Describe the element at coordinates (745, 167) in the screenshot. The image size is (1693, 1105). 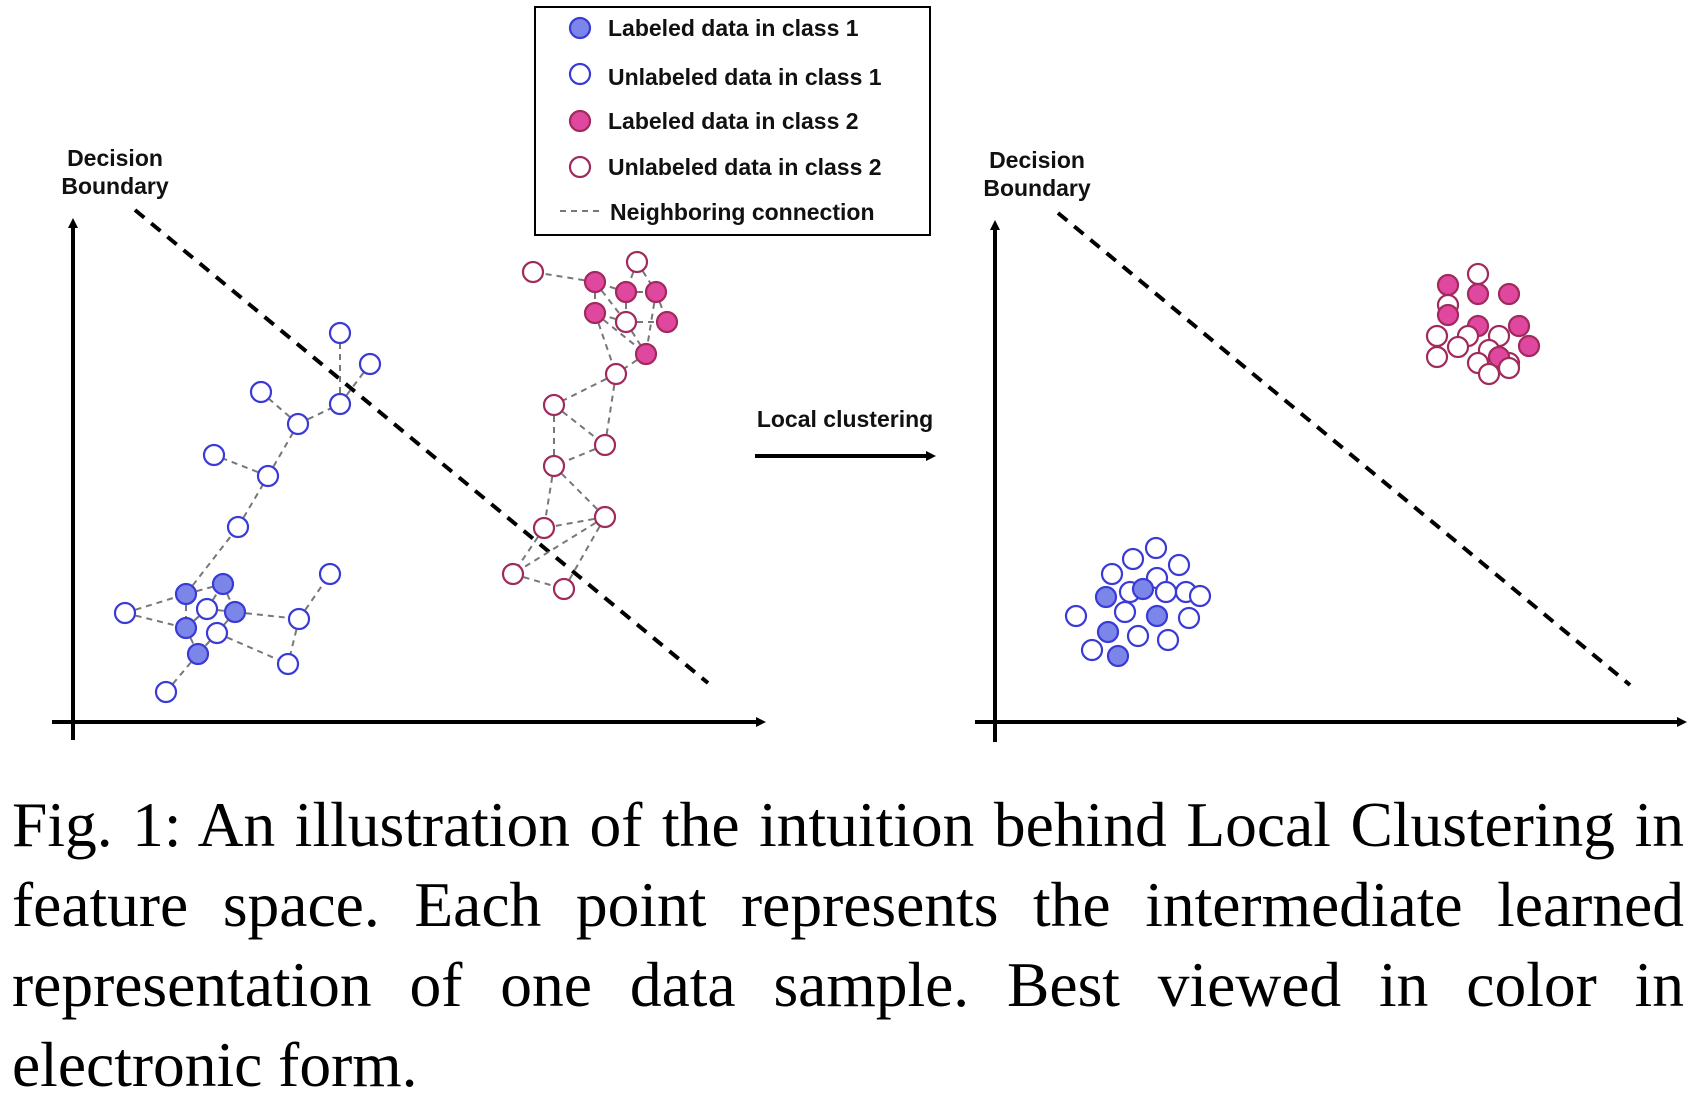
I see `legend-label-unlabeled-class2: Unlabeled data in class 2` at that location.